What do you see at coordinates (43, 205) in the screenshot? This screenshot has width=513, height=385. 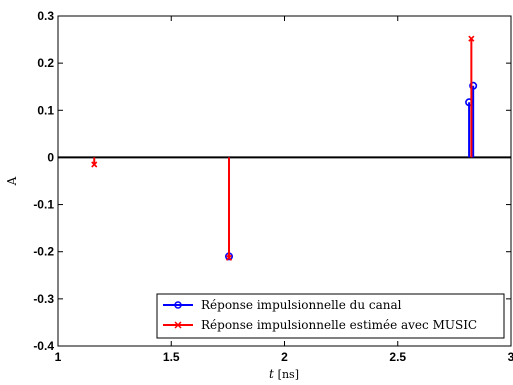 I see `y-tick-label-4: -0.1` at bounding box center [43, 205].